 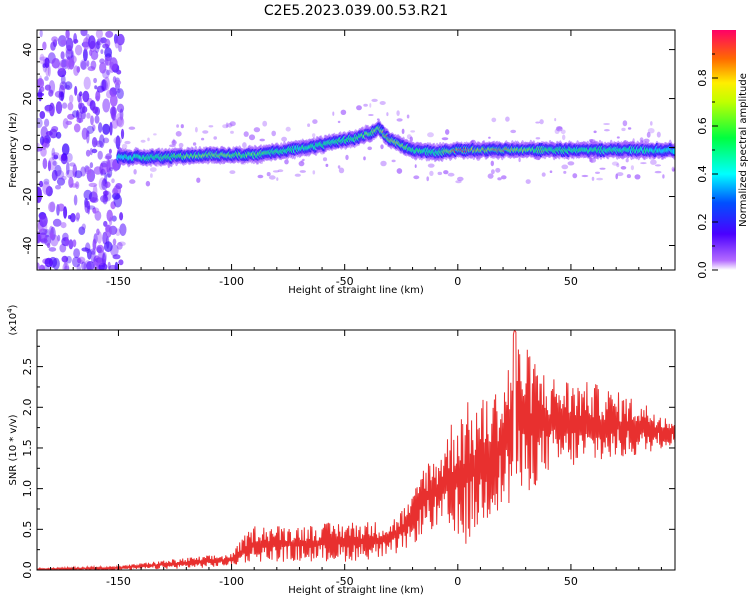 I want to click on colorbar-tick-label: 0.6, so click(x=702, y=126).